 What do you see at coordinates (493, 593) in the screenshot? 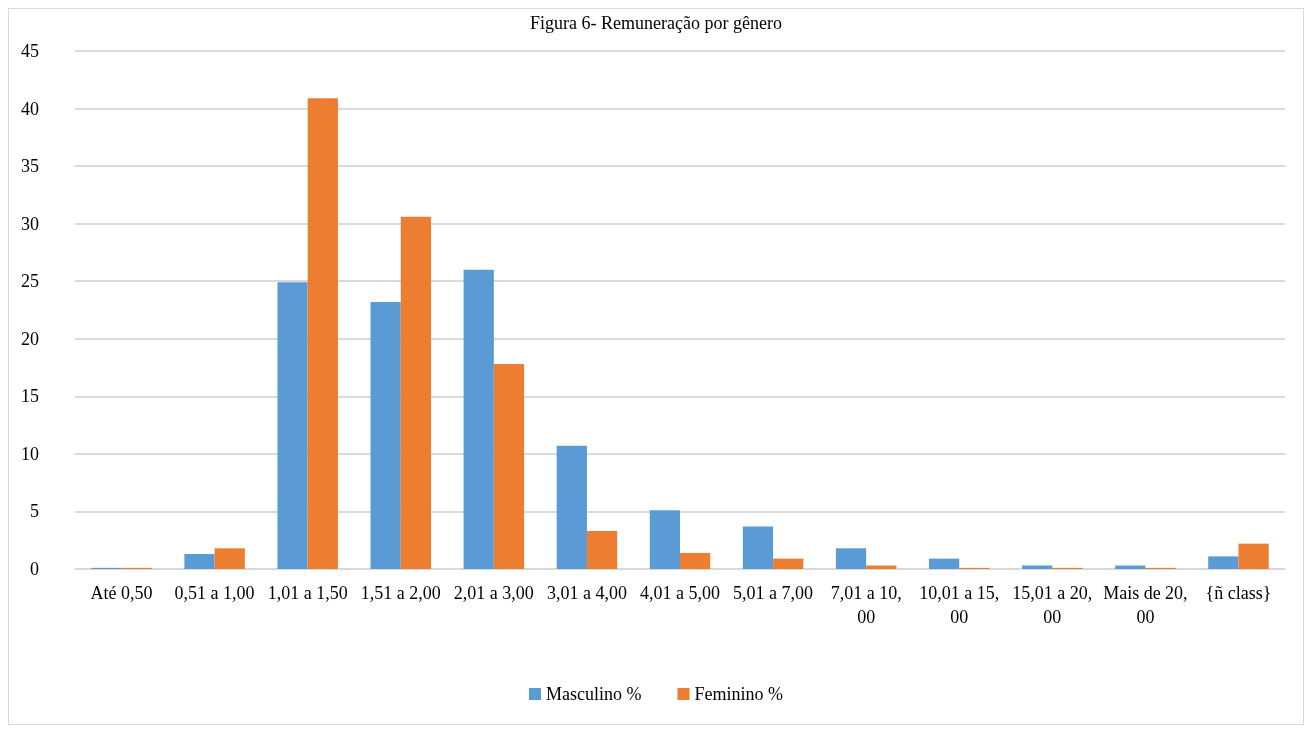
I see `x-tick-label: 2,01 a 3,00` at bounding box center [493, 593].